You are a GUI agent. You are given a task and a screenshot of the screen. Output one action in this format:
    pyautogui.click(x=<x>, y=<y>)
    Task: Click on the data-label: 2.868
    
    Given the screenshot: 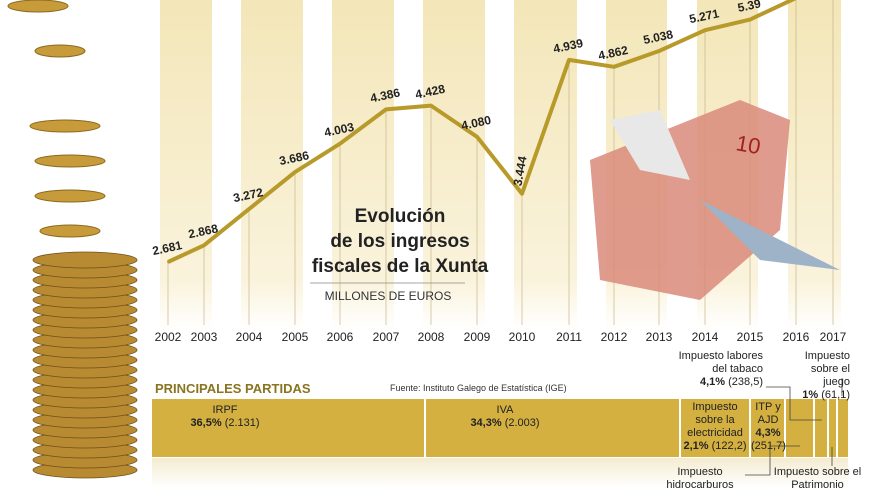 What is the action you would take?
    pyautogui.click(x=203, y=231)
    